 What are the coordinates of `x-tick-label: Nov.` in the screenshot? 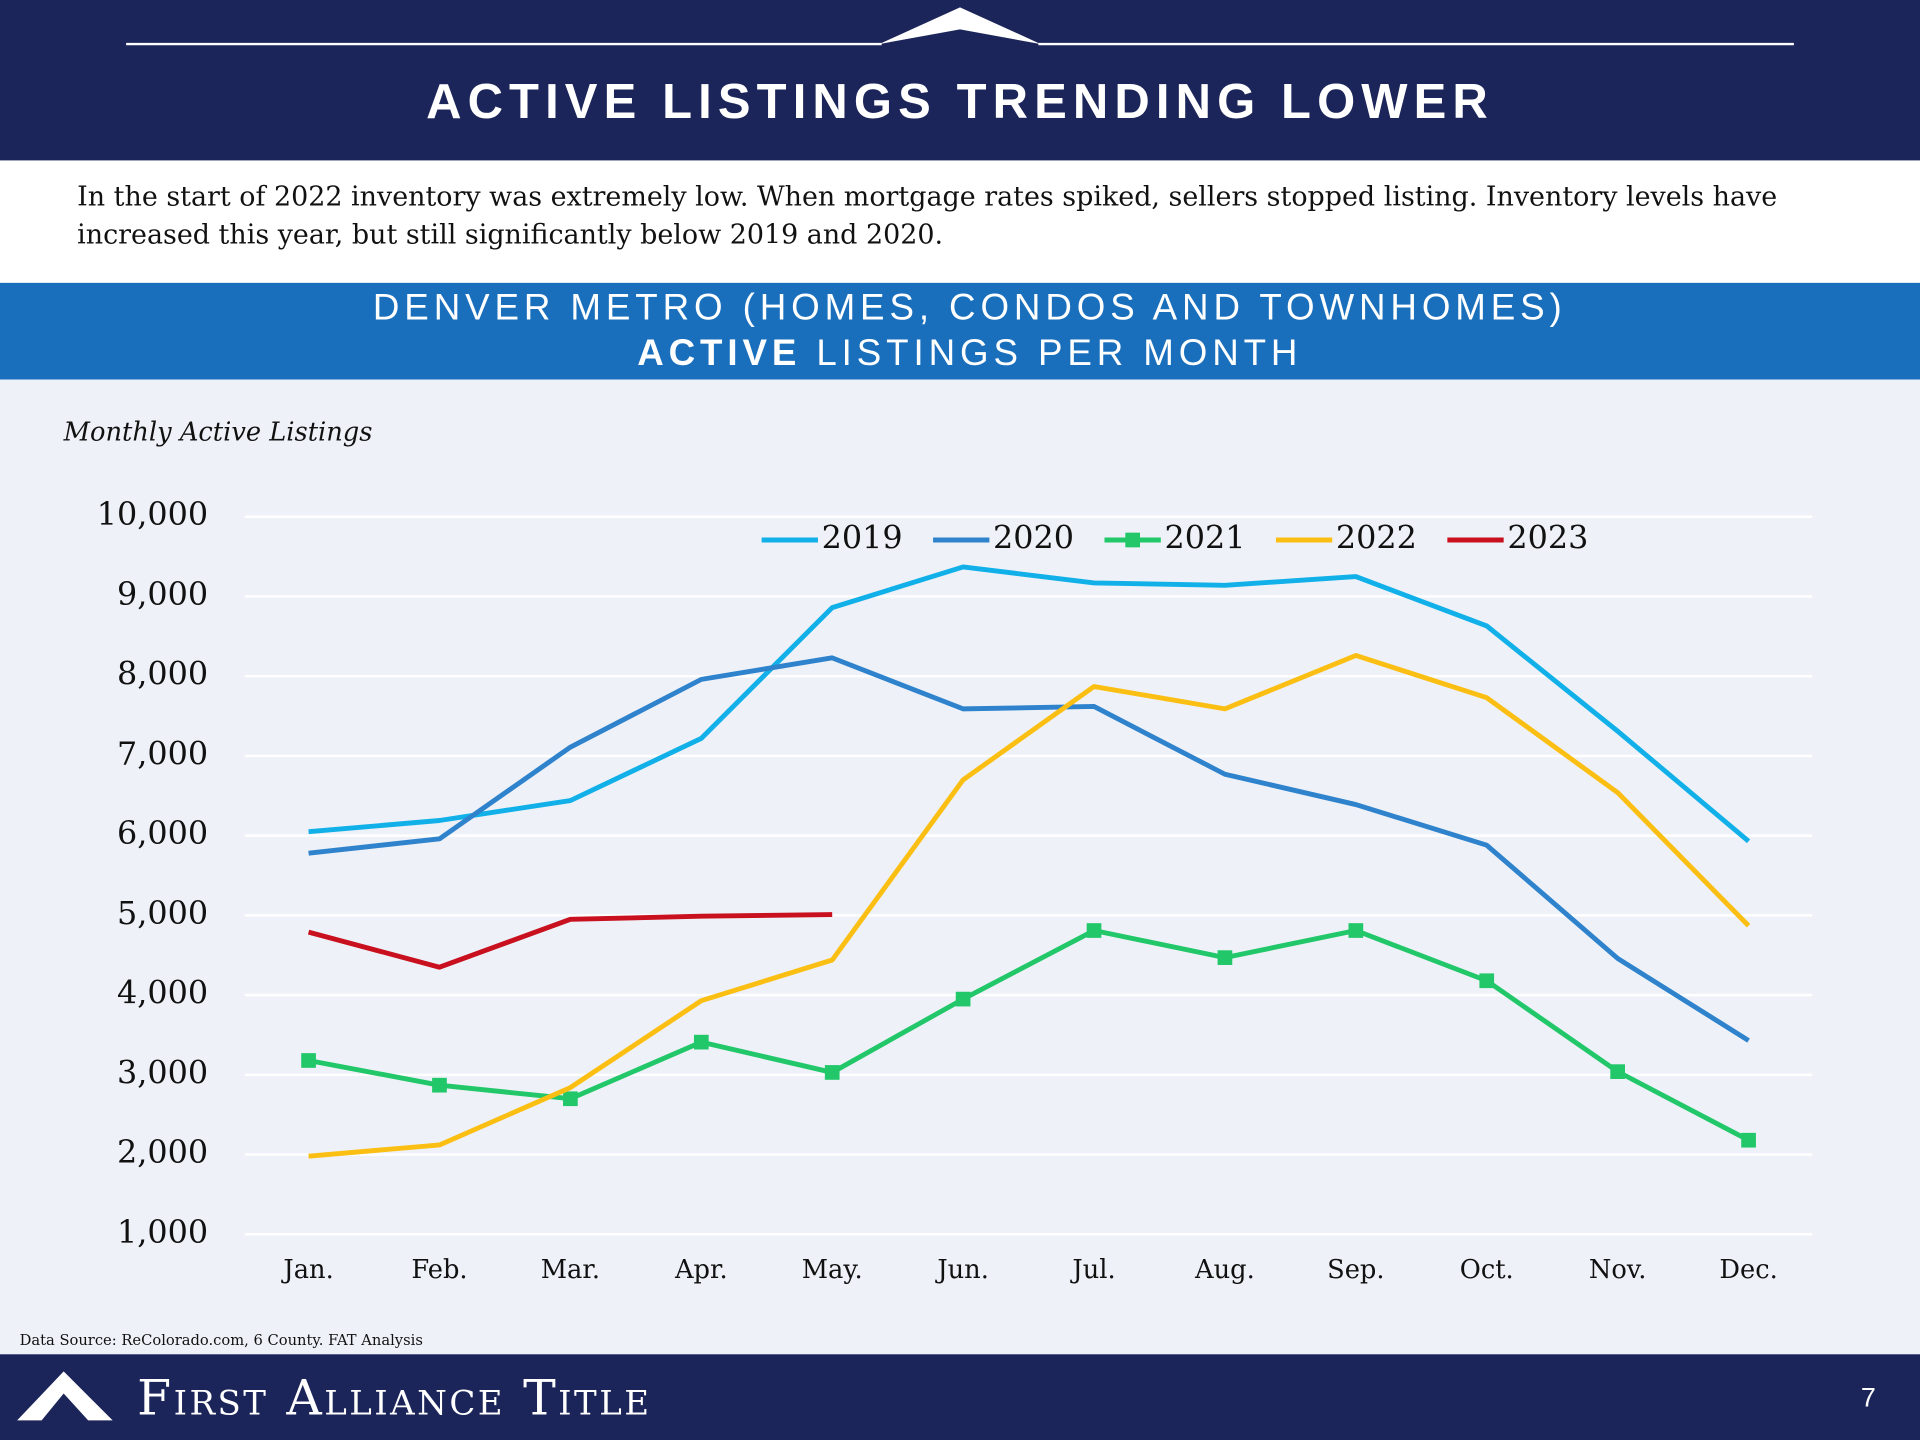 It's located at (1618, 1270).